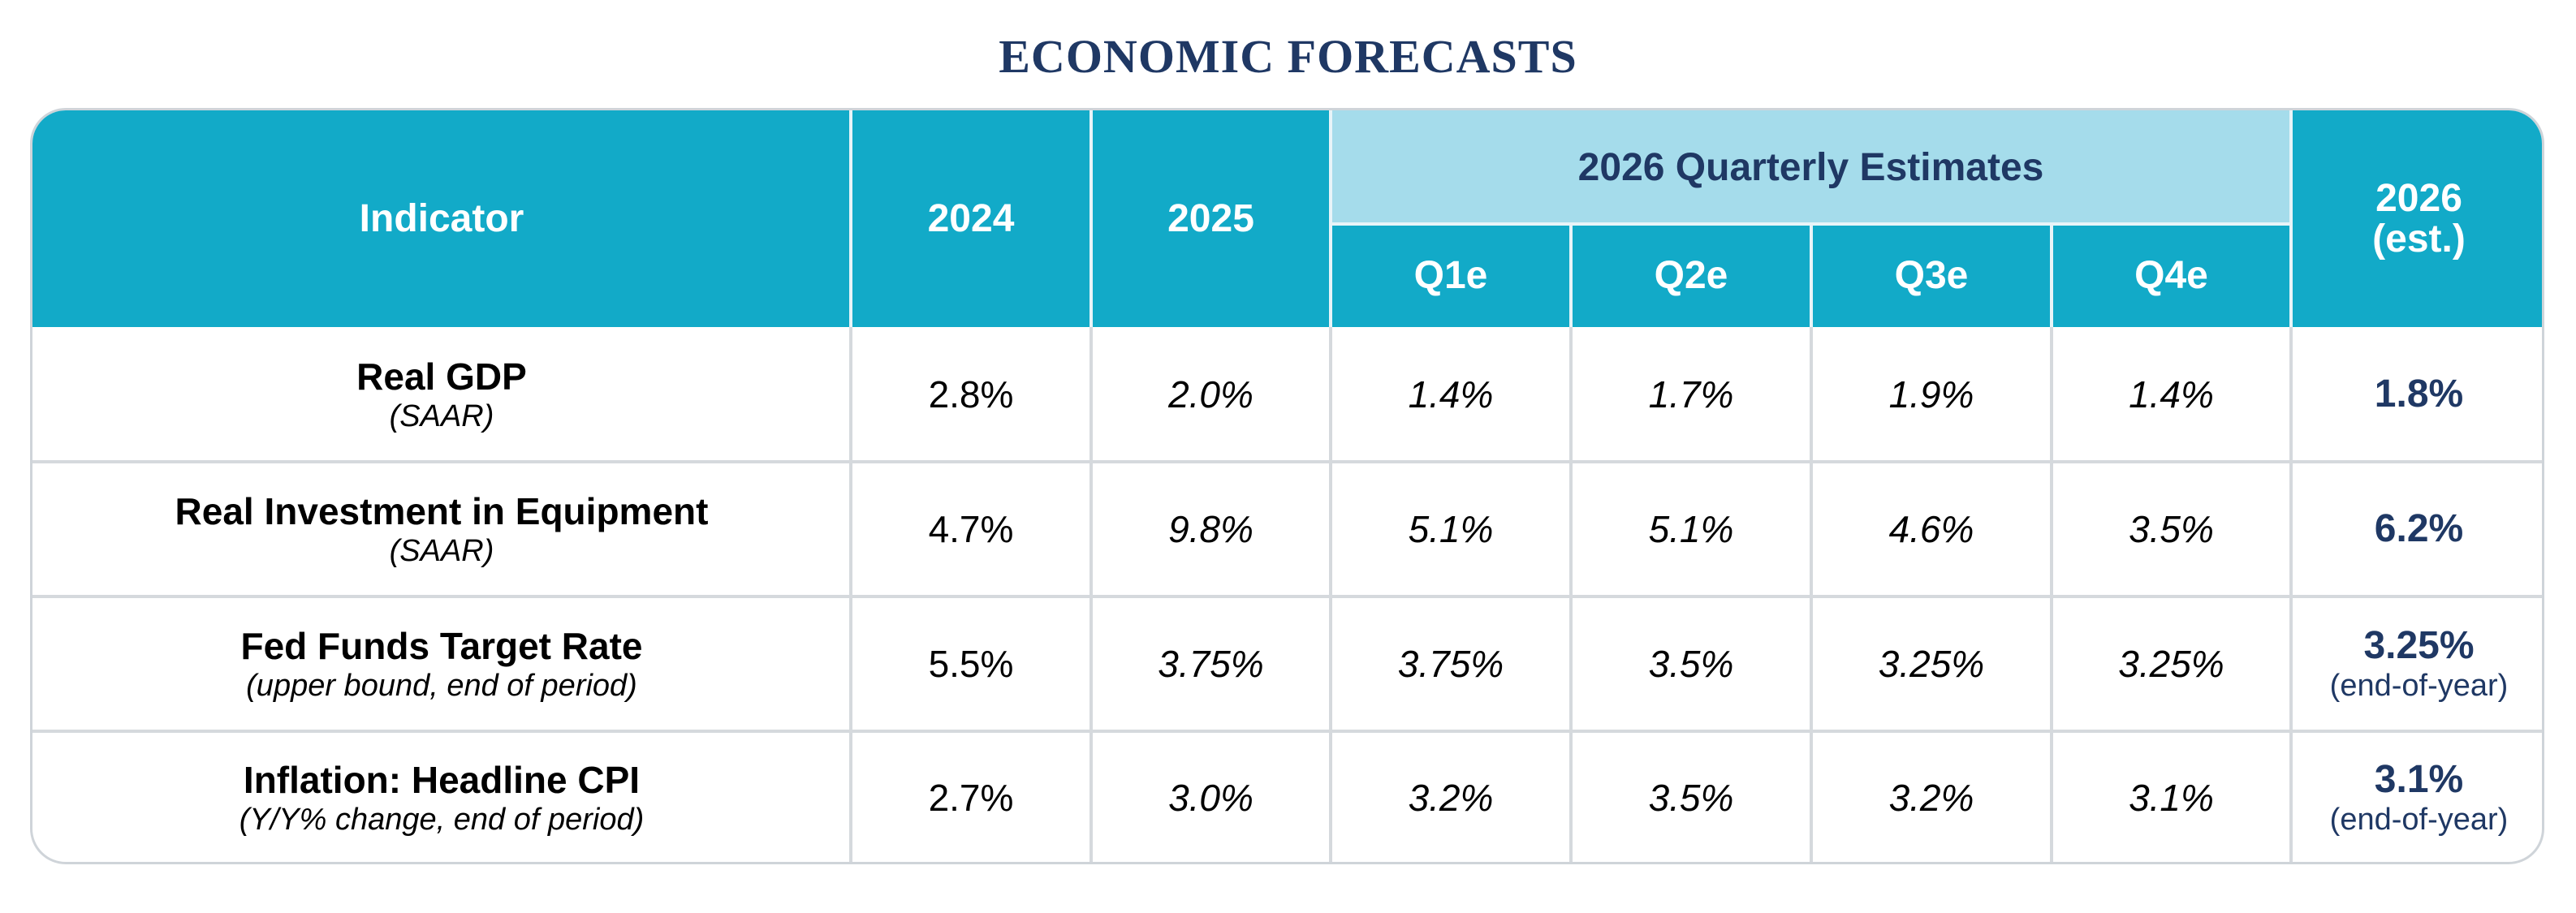  I want to click on header-2026-quarterly-label: 2026 Quarterly Estimates, so click(1810, 167).